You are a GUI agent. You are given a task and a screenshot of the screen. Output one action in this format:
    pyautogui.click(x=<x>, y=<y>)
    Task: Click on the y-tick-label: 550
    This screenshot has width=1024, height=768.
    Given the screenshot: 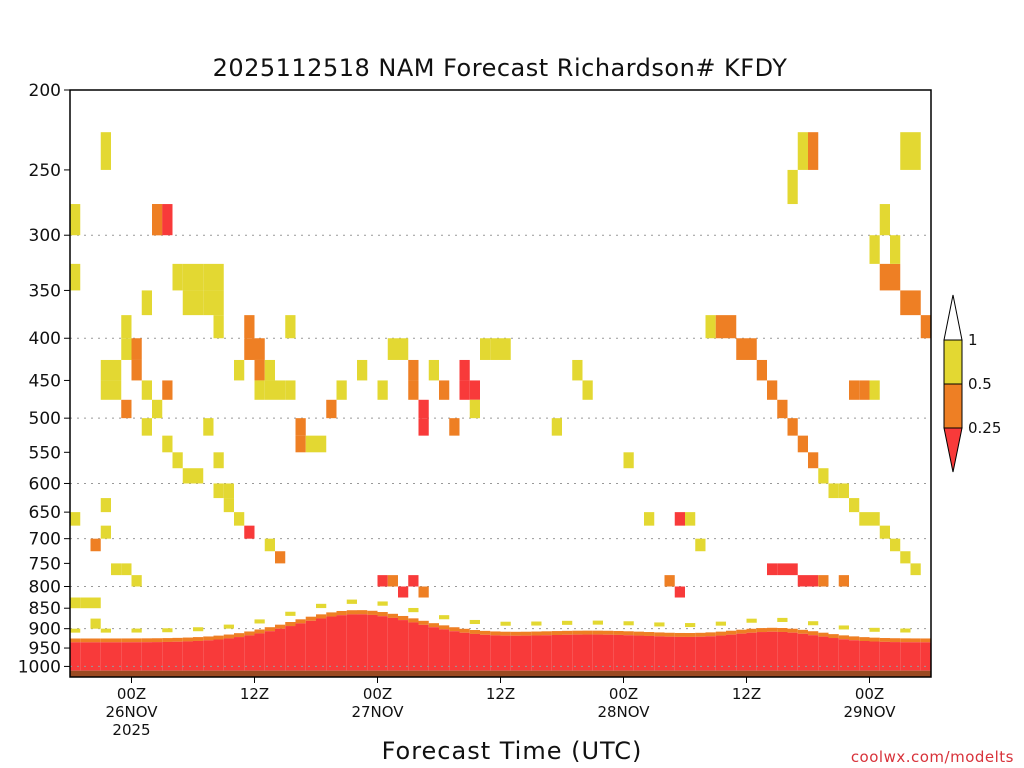 What is the action you would take?
    pyautogui.click(x=45, y=453)
    